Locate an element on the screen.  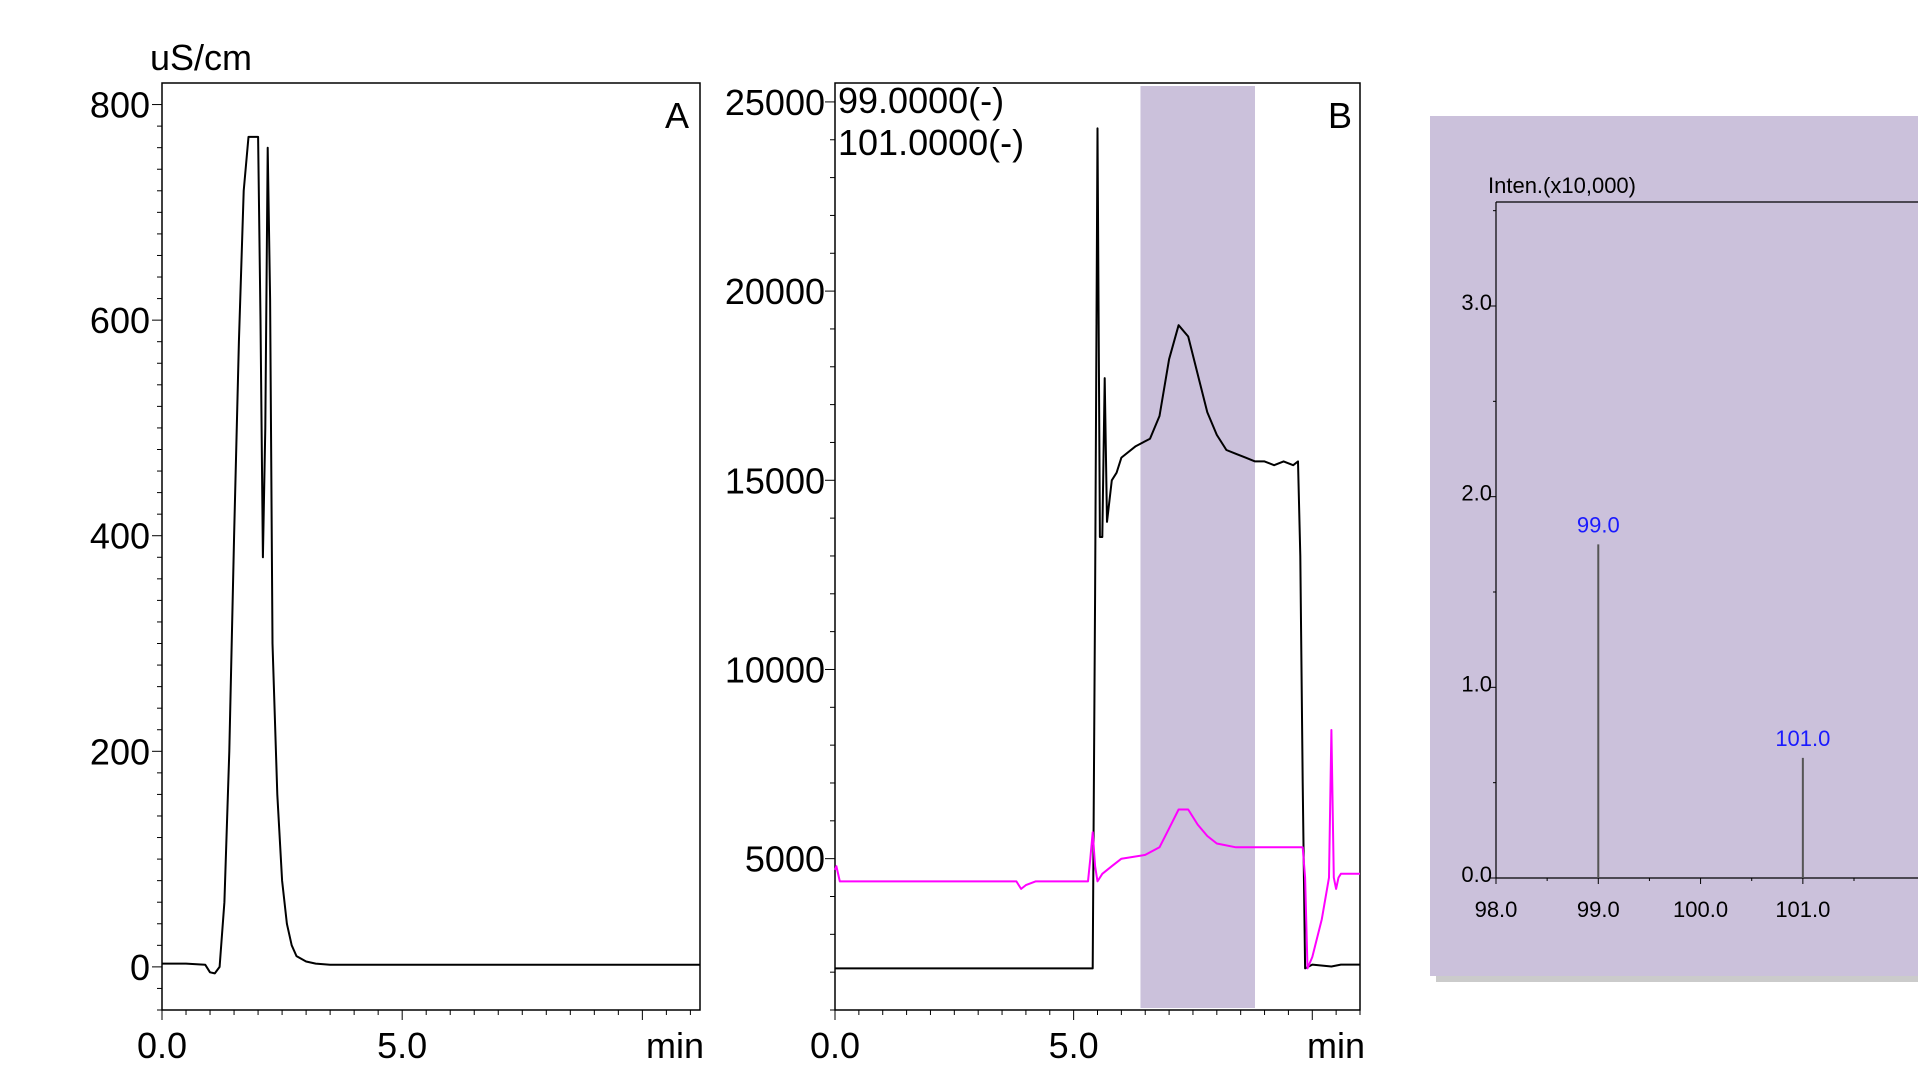
y-tick-label: 0 is located at coordinates (140, 967).